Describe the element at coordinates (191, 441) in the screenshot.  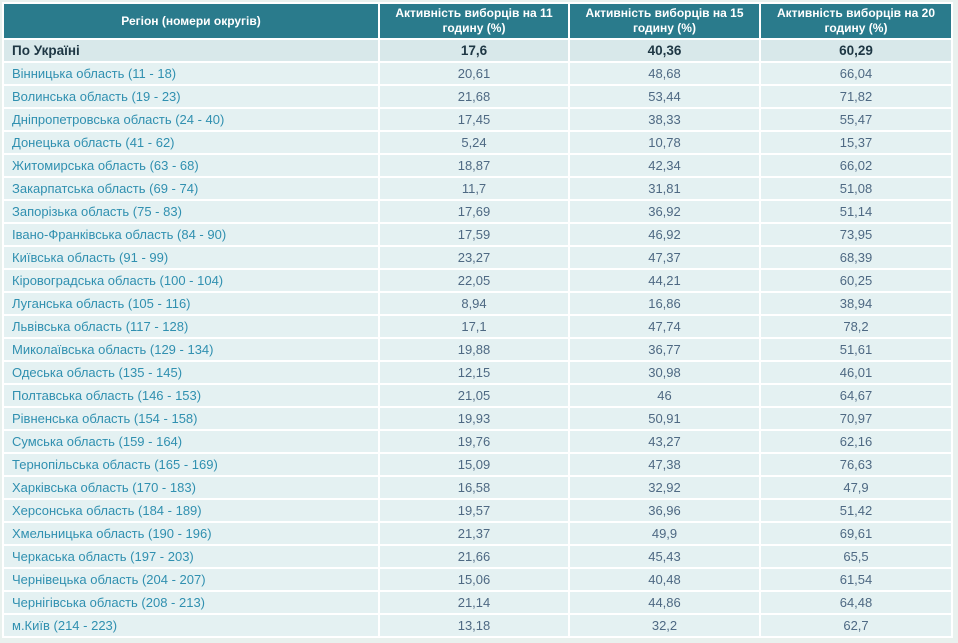
I see `region-link: Сумська область (159 - 164)` at that location.